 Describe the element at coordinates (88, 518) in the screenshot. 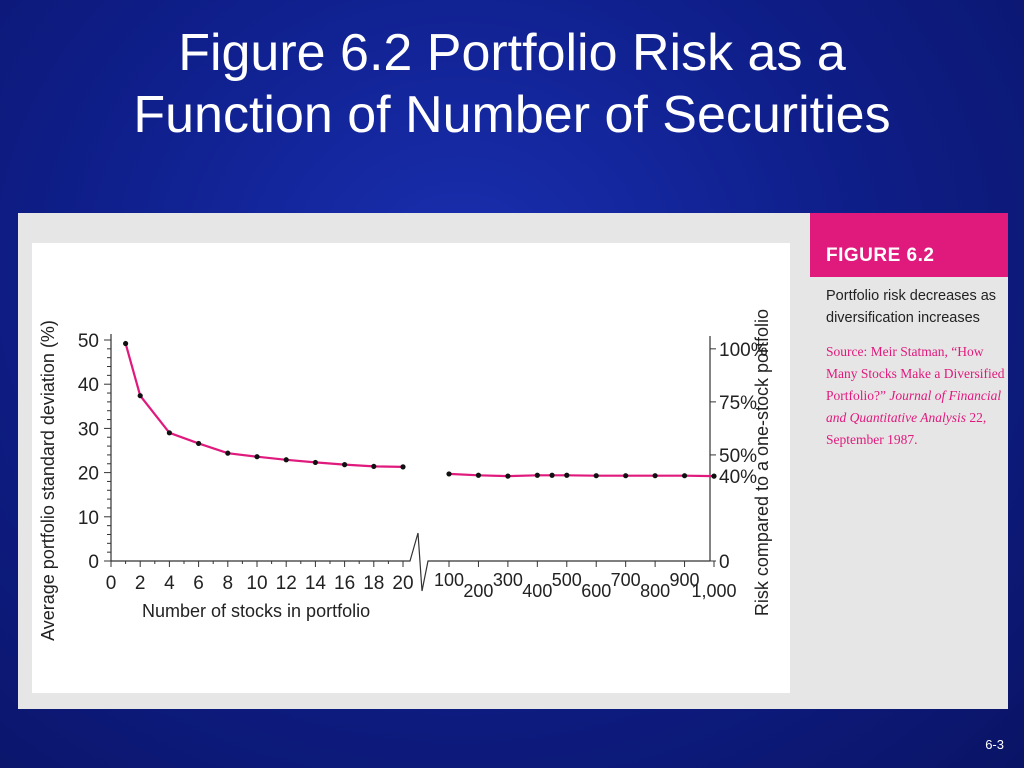

I see `left-y-tick-label: 10` at that location.